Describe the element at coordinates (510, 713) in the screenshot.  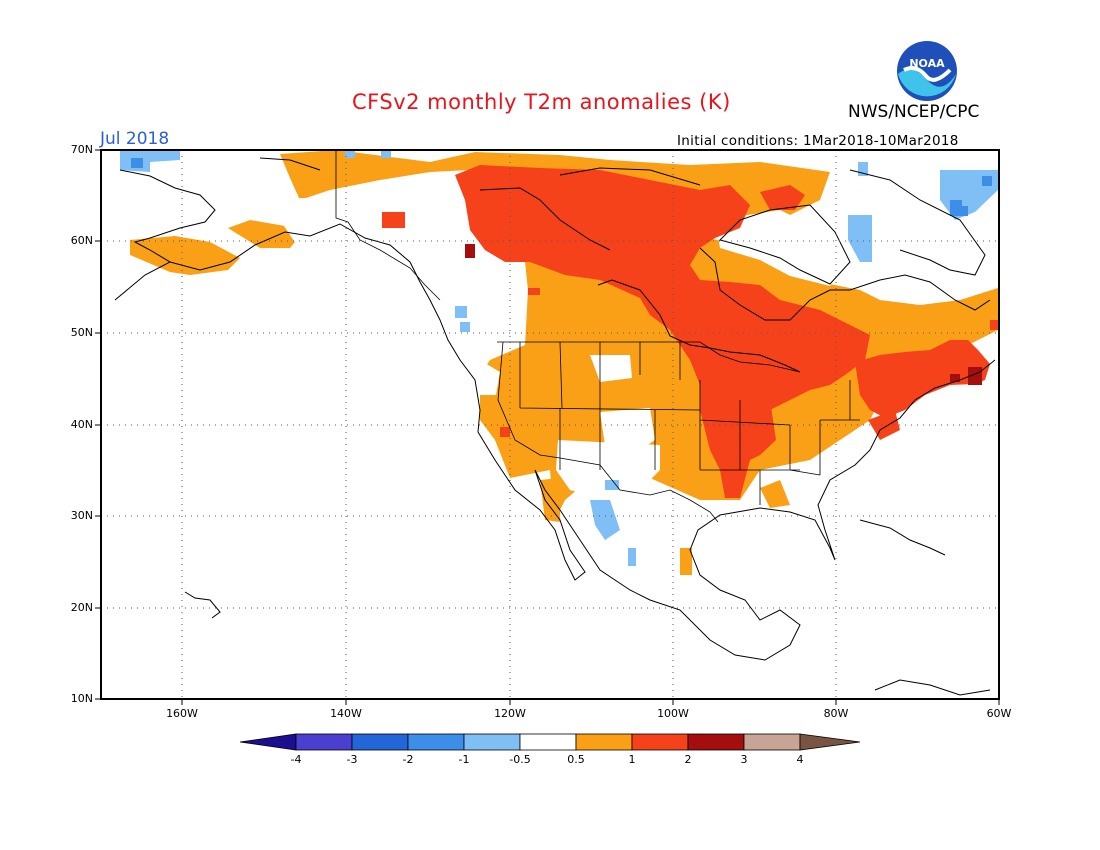
I see `lon-label-120w: 120W` at that location.